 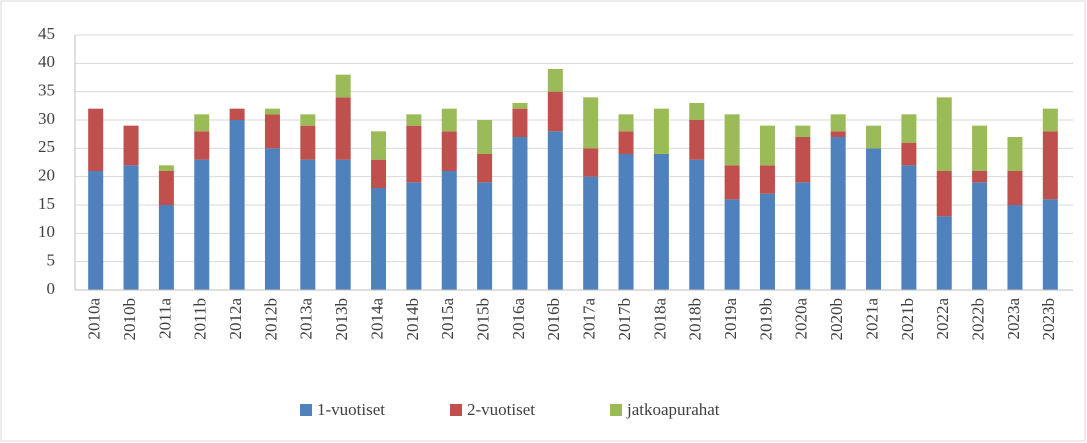 I want to click on y-tick-label: 45, so click(x=46, y=33).